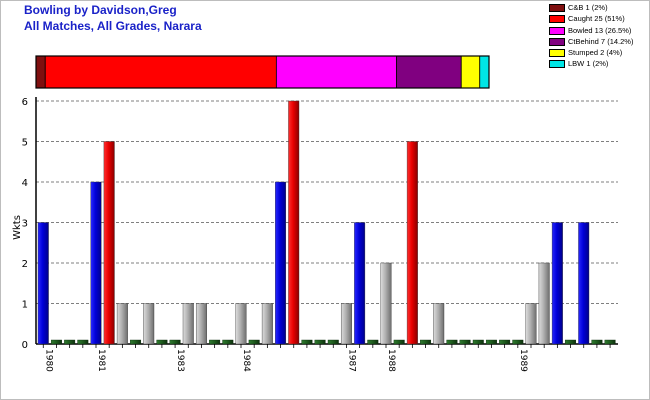  I want to click on x-year-label: 1981, so click(101, 360).